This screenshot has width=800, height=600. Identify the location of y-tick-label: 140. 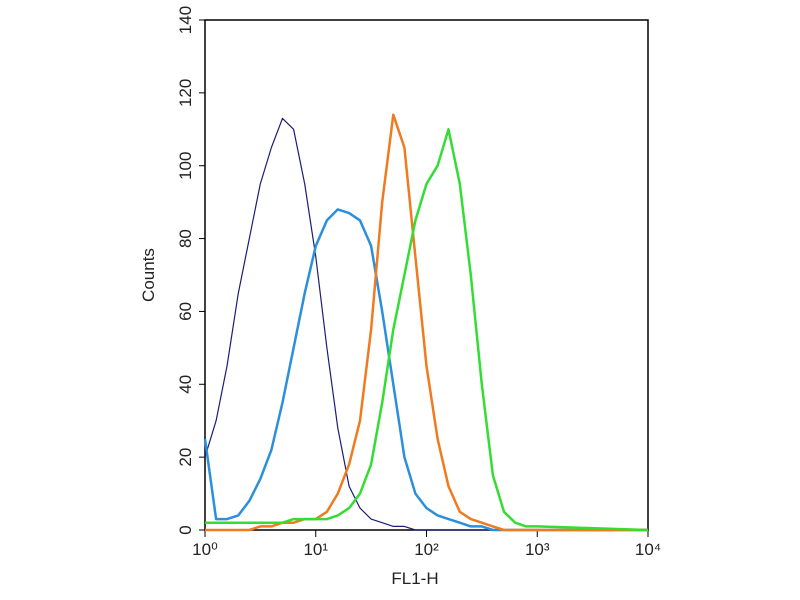
(185, 20).